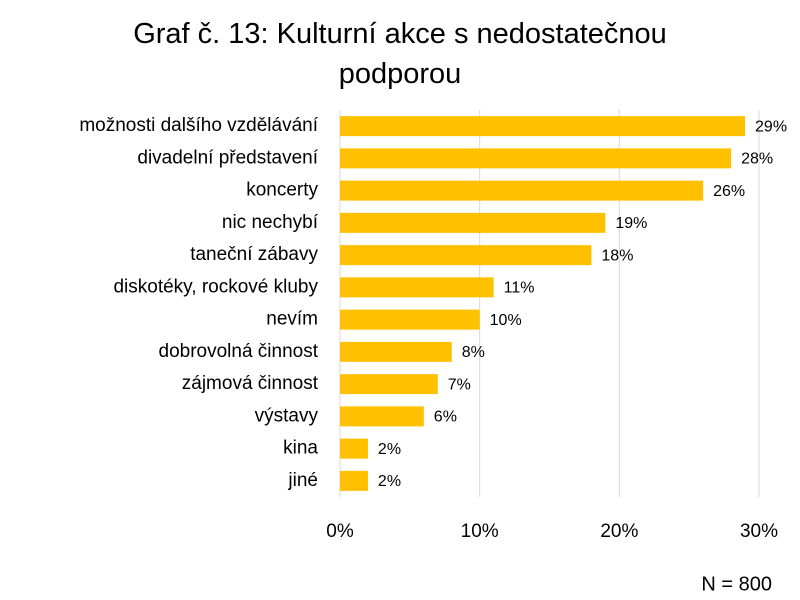 This screenshot has width=800, height=600. Describe the element at coordinates (292, 319) in the screenshot. I see `y-tick-label: nevím` at that location.